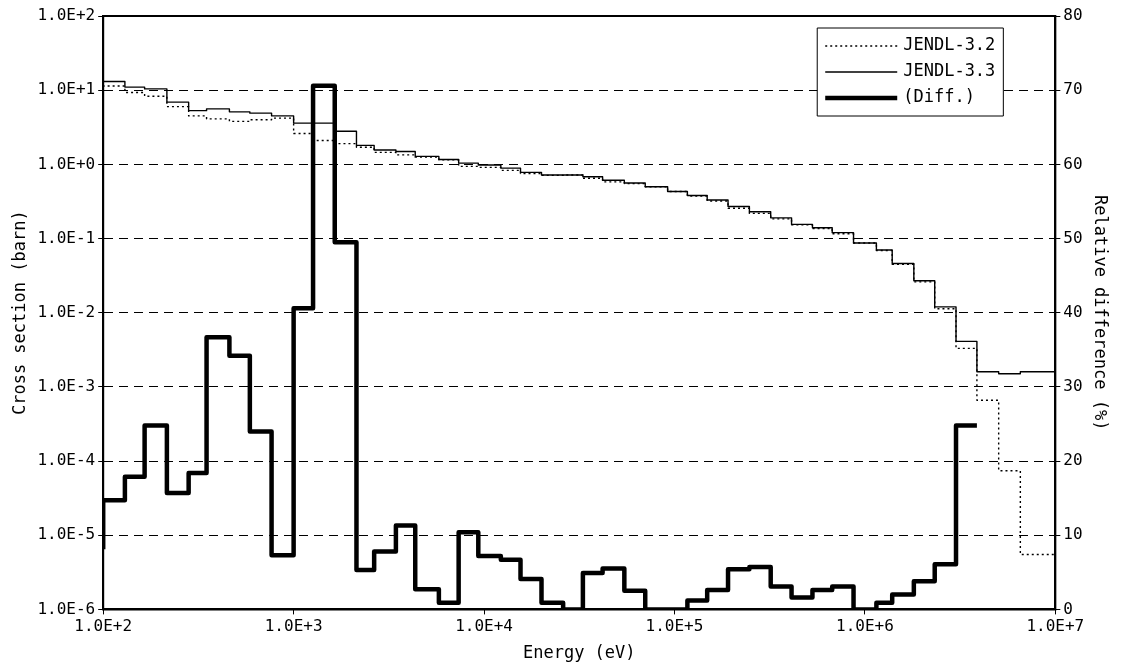 This screenshot has width=1122, height=672. I want to click on y2-tick-label: 10, so click(1073, 534).